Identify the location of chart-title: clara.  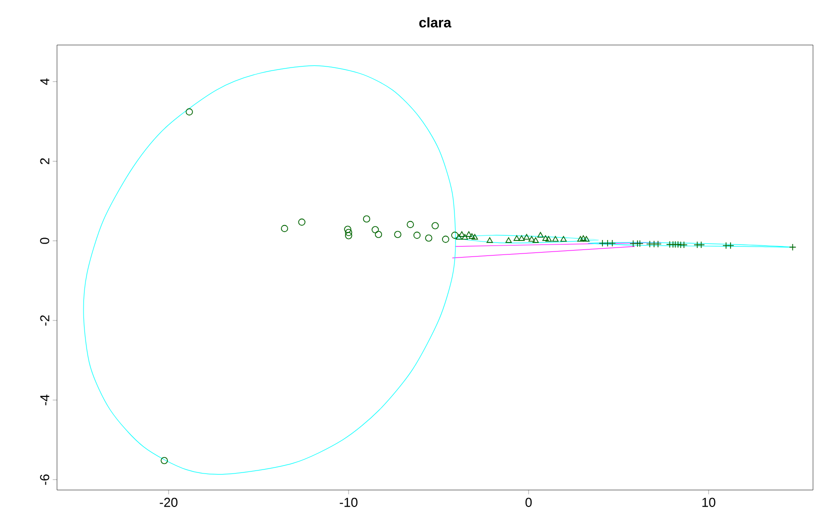
(435, 22).